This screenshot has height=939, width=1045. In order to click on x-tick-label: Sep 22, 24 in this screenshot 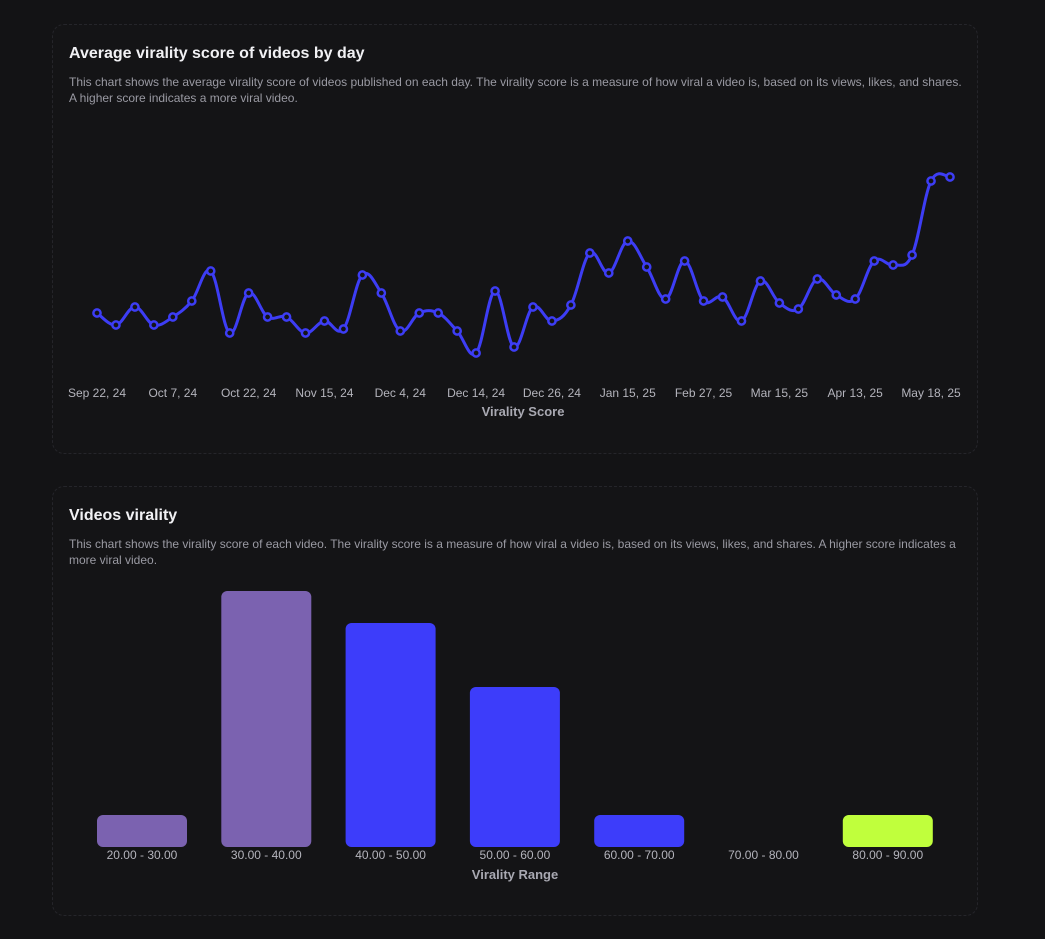, I will do `click(97, 393)`.